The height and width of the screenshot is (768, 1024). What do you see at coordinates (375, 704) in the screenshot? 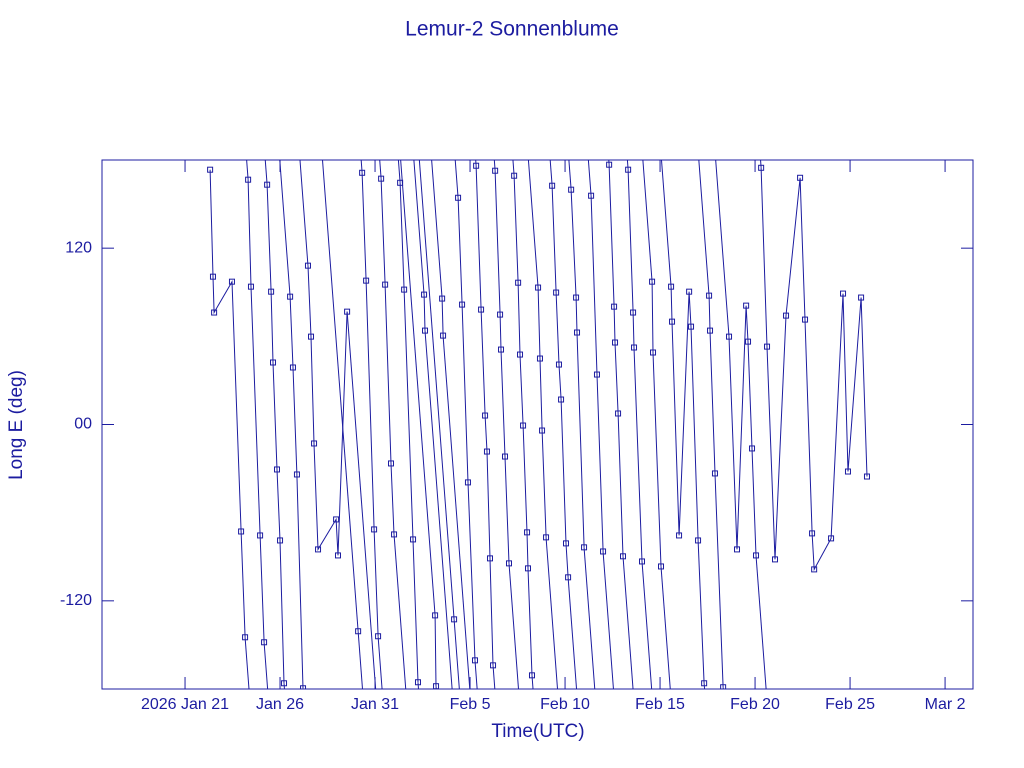
I see `x-tick-label: Jan 31` at bounding box center [375, 704].